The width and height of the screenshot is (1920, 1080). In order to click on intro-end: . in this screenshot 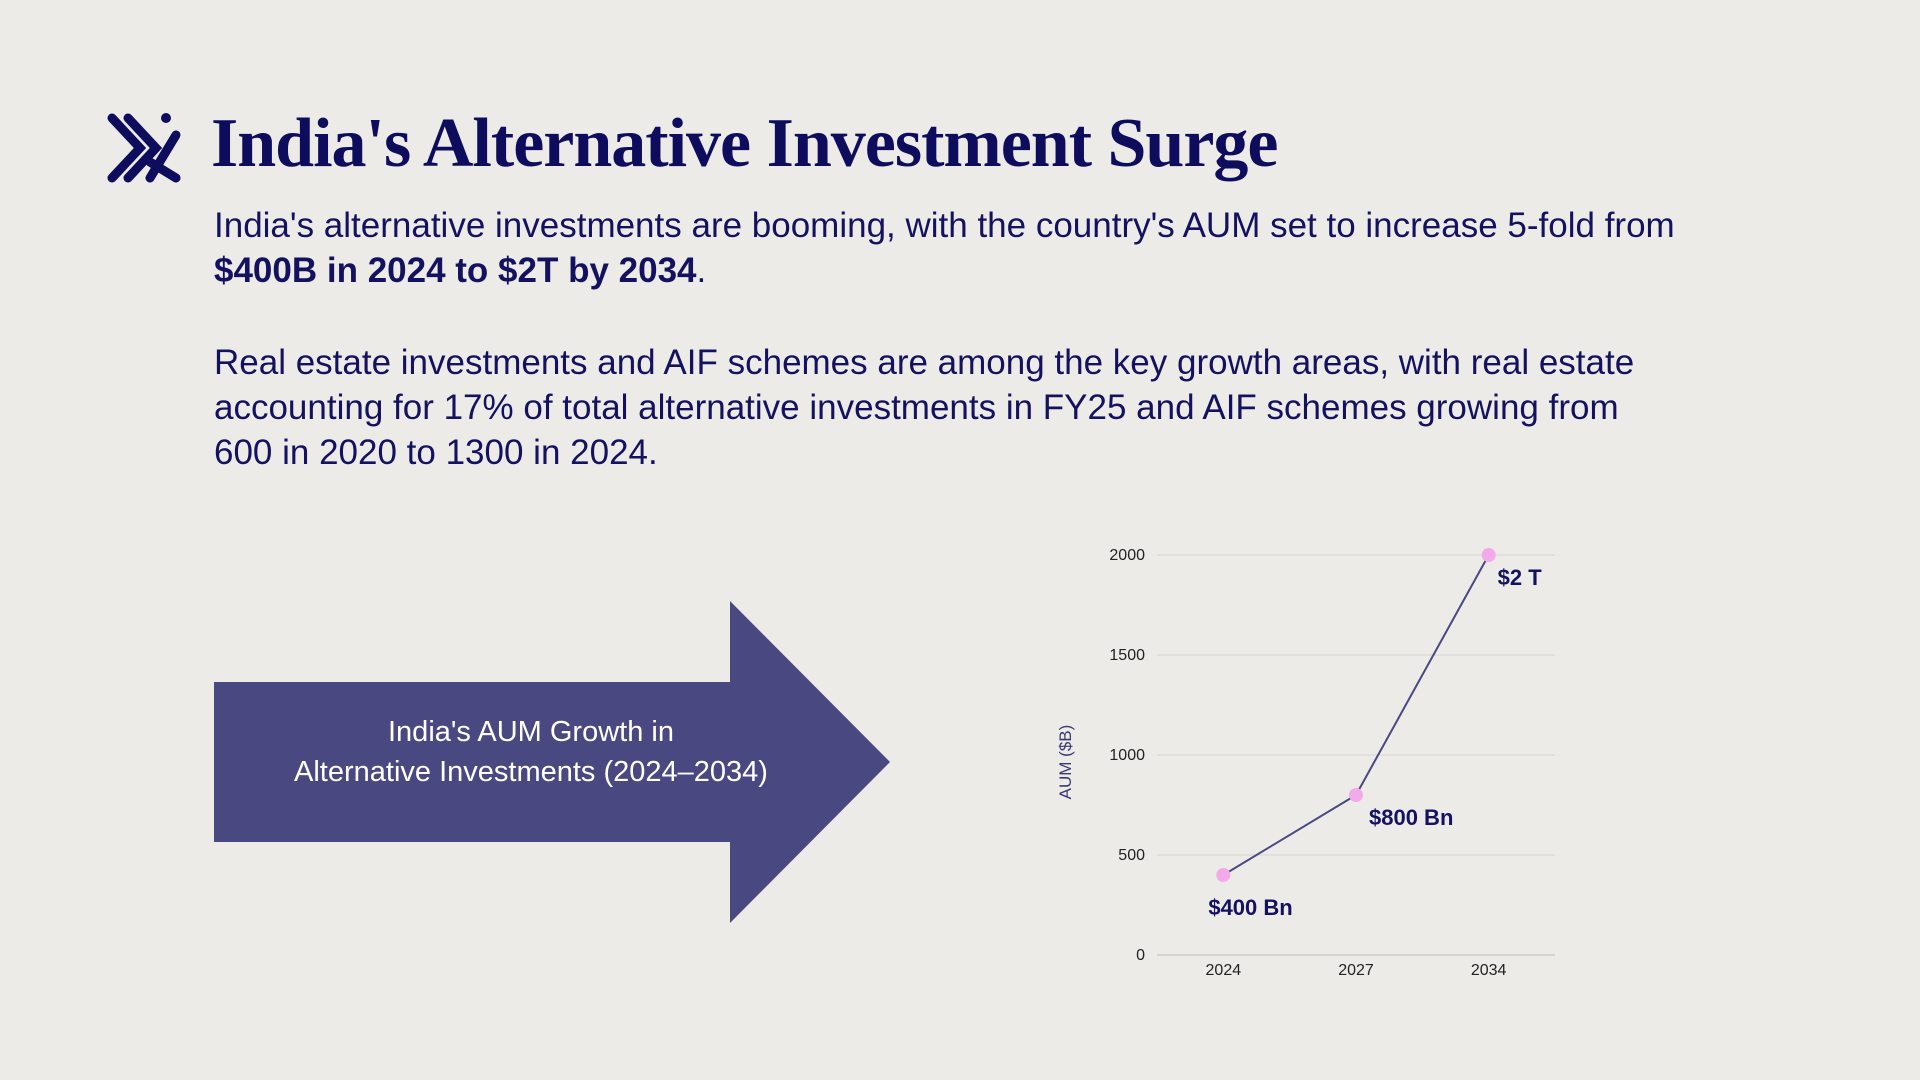, I will do `click(701, 270)`.